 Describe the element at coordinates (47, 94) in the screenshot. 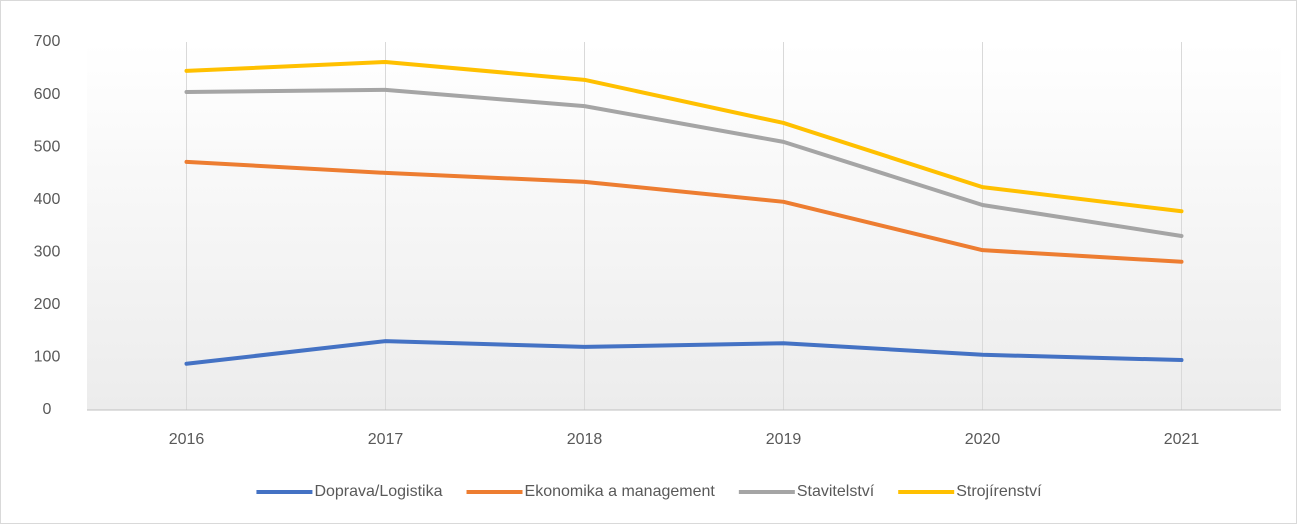

I see `y-tick-label: 600` at that location.